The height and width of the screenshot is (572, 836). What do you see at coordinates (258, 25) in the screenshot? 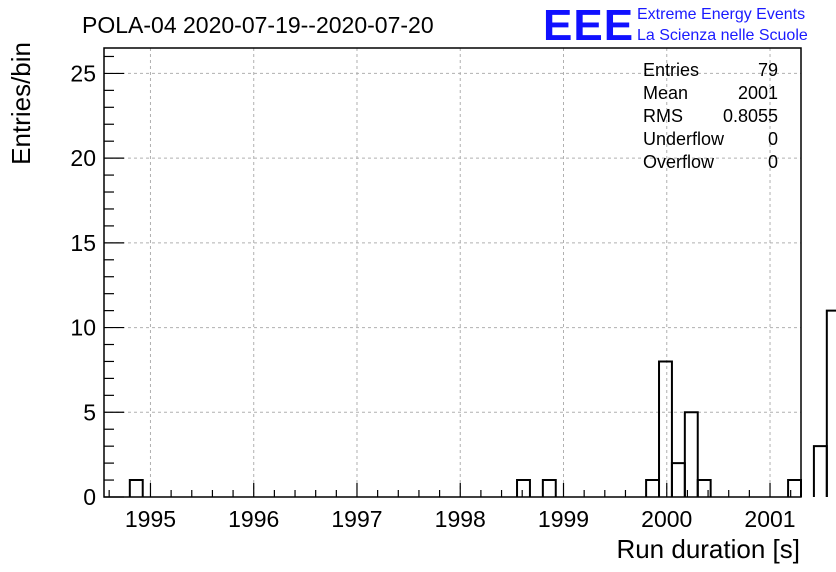
I see `chart-title: POLA-04 2020-07-19--2020-07-20` at bounding box center [258, 25].